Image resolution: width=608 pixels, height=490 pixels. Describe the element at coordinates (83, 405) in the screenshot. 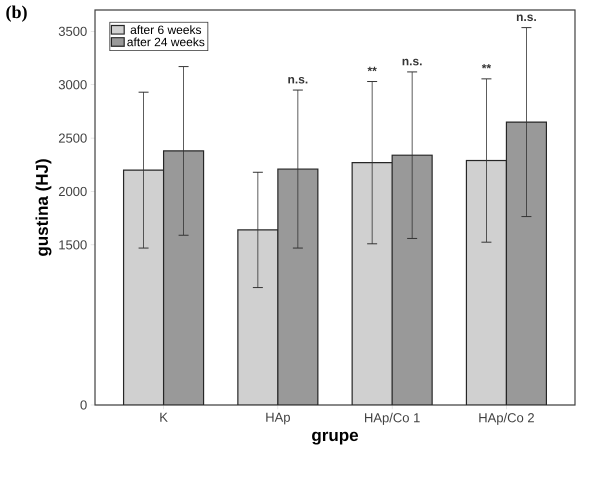

I see `y-tick-label: 0` at that location.